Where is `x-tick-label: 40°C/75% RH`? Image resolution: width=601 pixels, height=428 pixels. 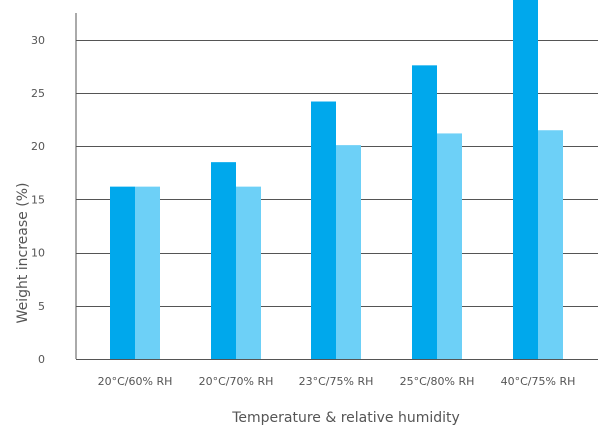
x-tick-label: 40°C/75% RH is located at coordinates (538, 381).